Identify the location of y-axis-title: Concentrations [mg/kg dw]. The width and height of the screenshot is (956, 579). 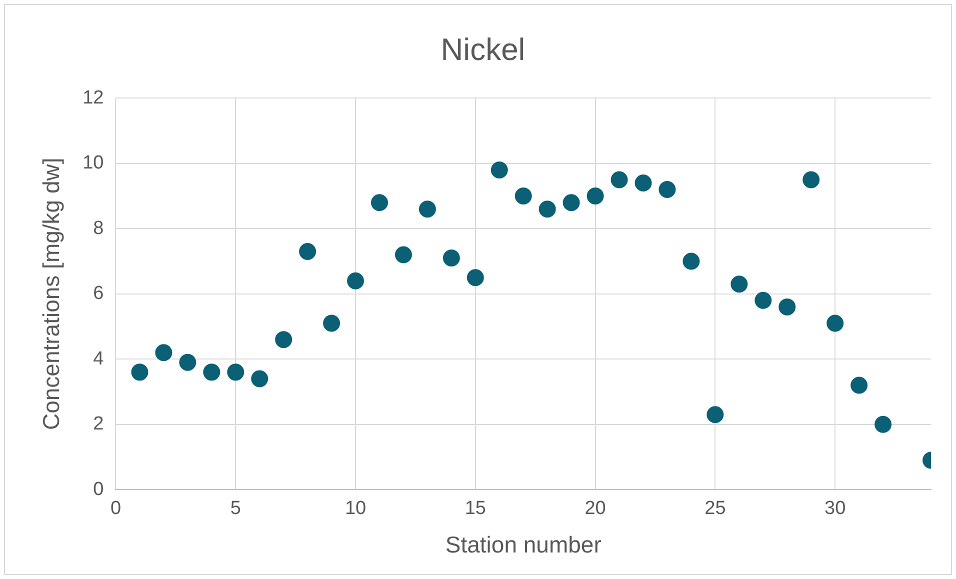
(51, 294).